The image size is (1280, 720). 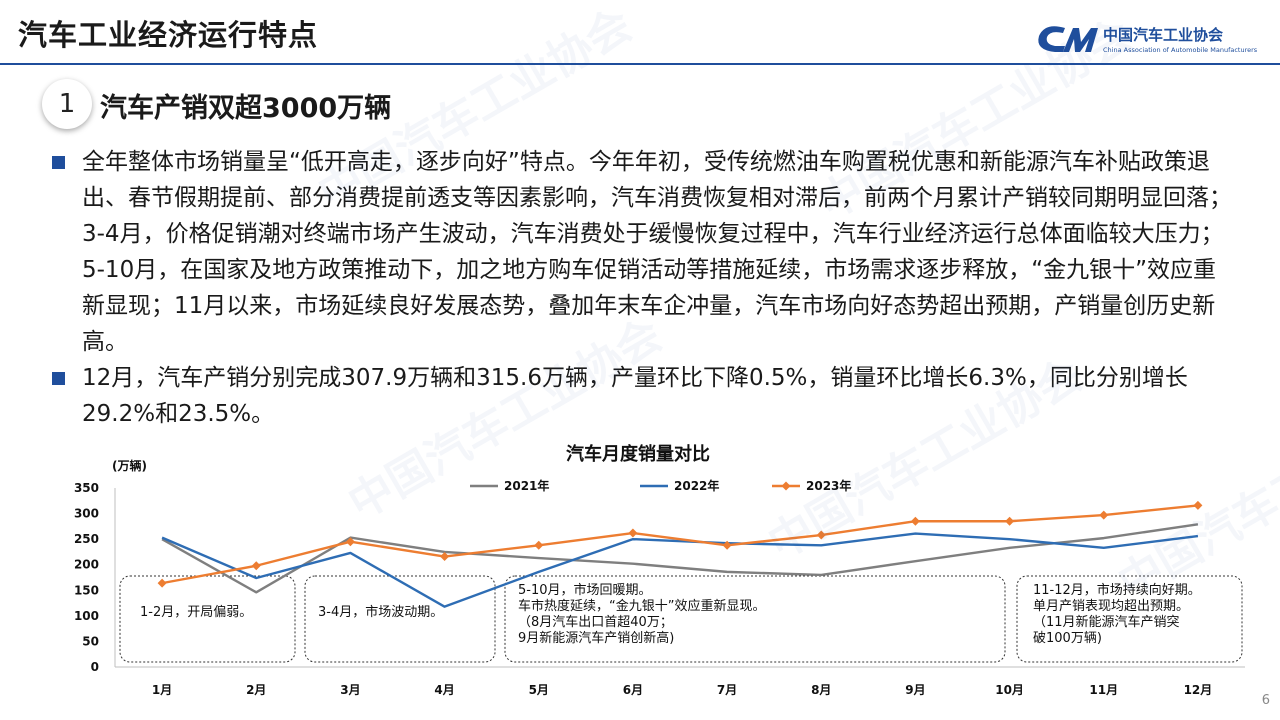 What do you see at coordinates (1103, 690) in the screenshot?
I see `x-tick-label: 11月` at bounding box center [1103, 690].